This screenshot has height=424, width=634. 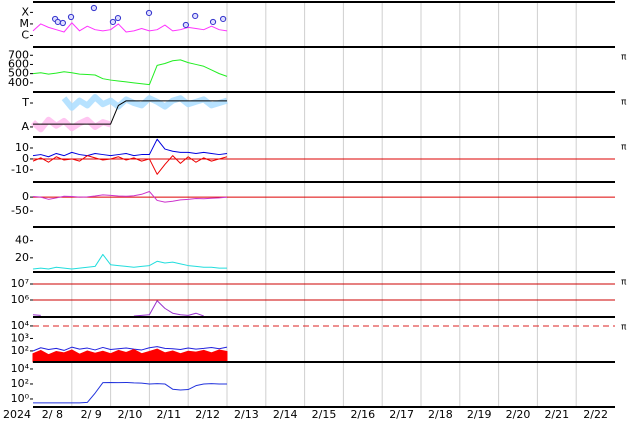 I want to click on x-tick-label: 2/18, so click(x=440, y=414).